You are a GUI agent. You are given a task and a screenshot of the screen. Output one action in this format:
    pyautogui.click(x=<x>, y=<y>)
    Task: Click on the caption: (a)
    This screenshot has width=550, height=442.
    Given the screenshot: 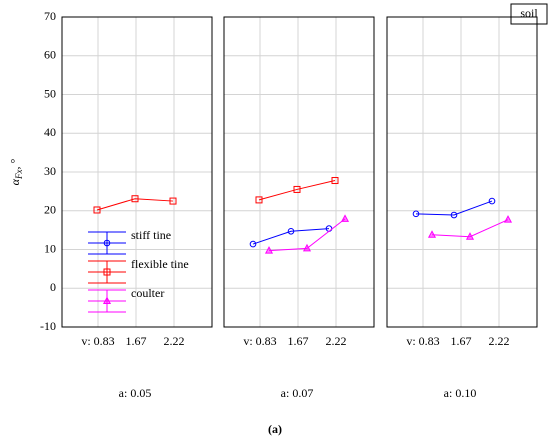 What is the action you would take?
    pyautogui.click(x=275, y=429)
    